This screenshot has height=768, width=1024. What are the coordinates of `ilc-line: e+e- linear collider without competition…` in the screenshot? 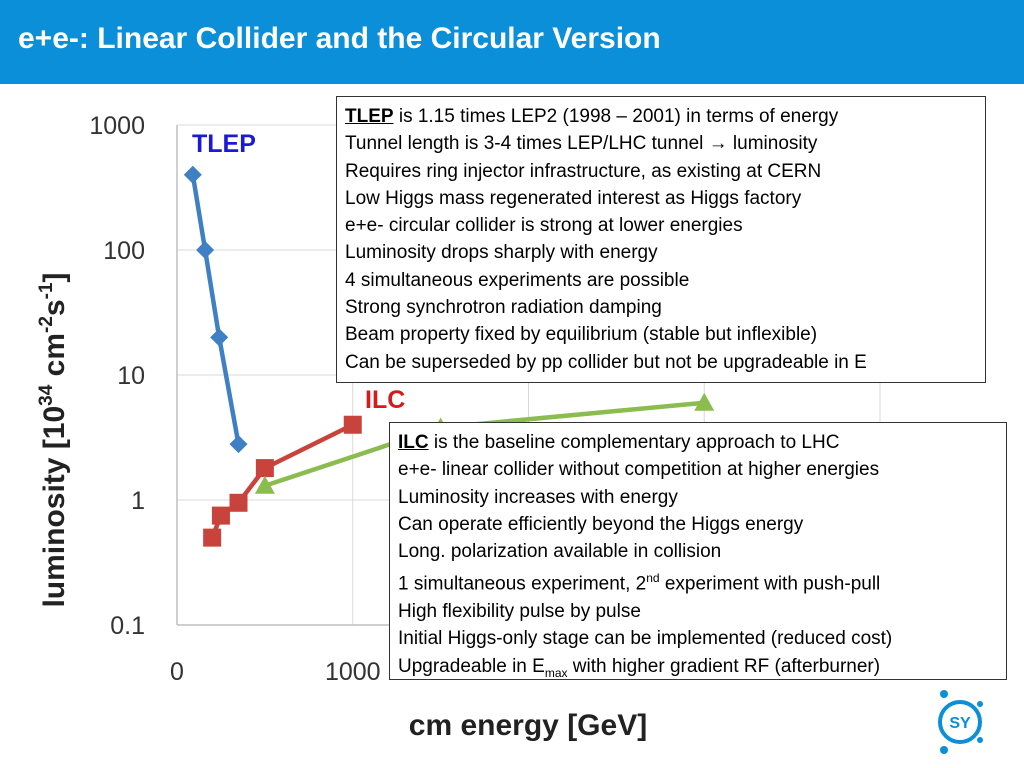 It's located at (639, 470).